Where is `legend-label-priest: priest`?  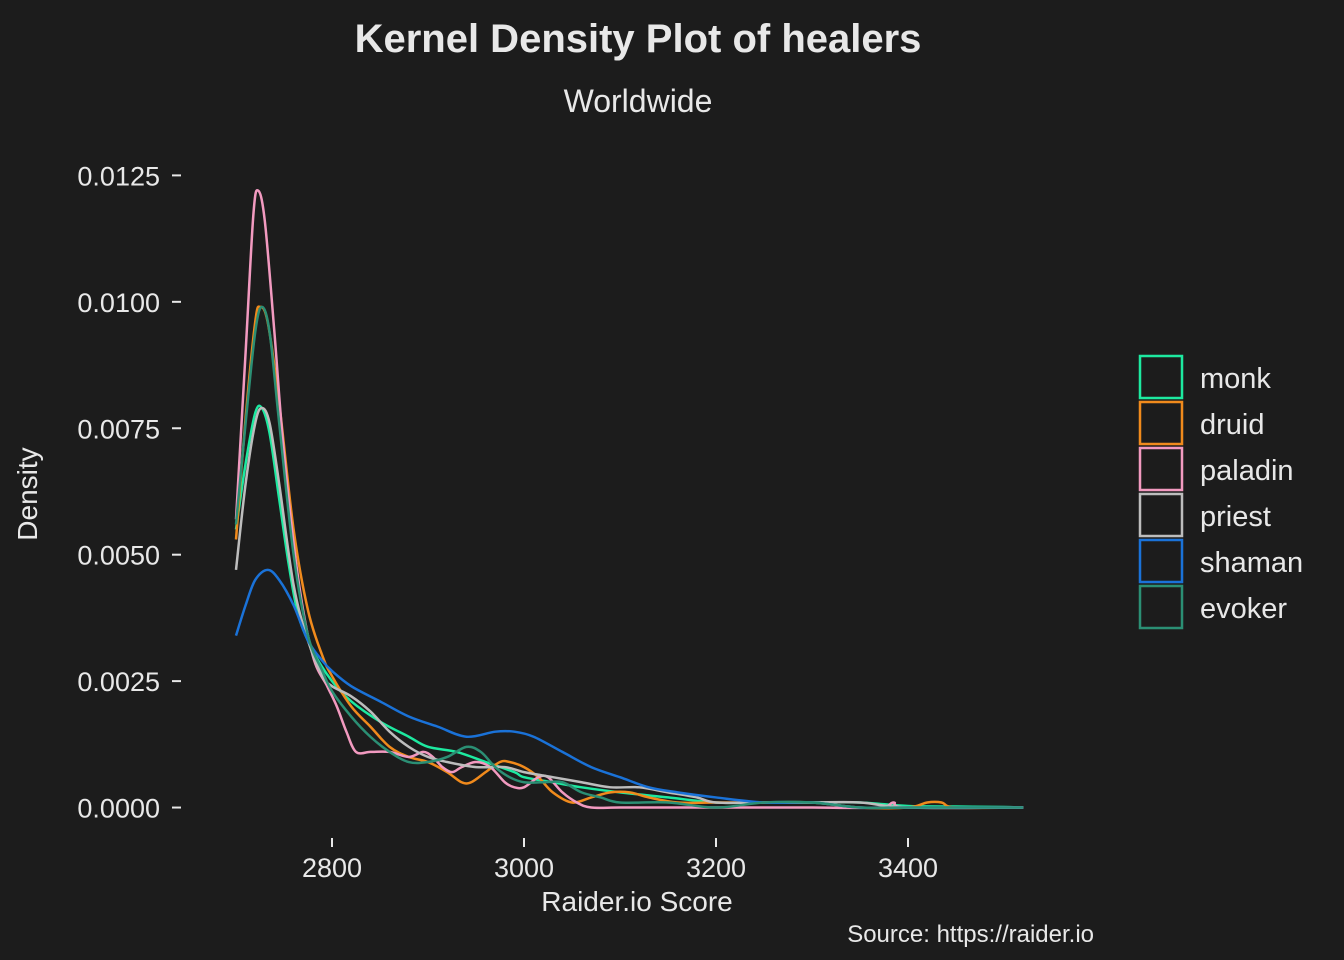 legend-label-priest: priest is located at coordinates (1235, 517).